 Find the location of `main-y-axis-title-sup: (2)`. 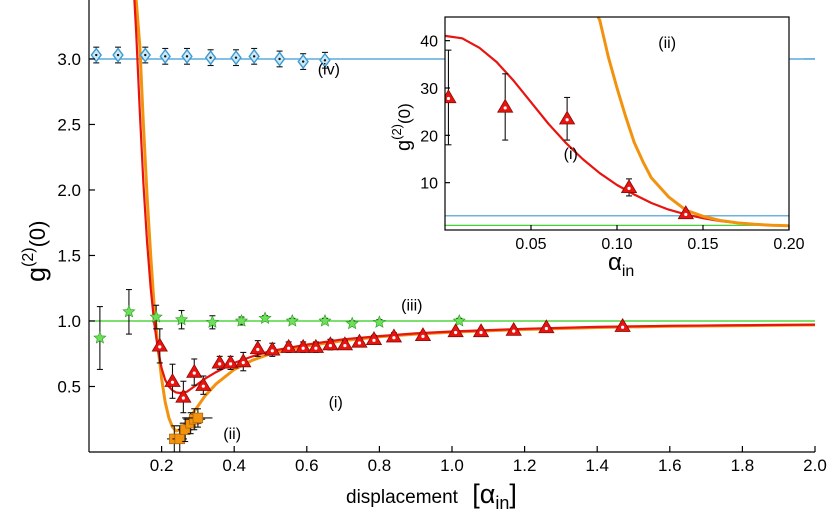

main-y-axis-title-sup: (2) is located at coordinates (28, 257).